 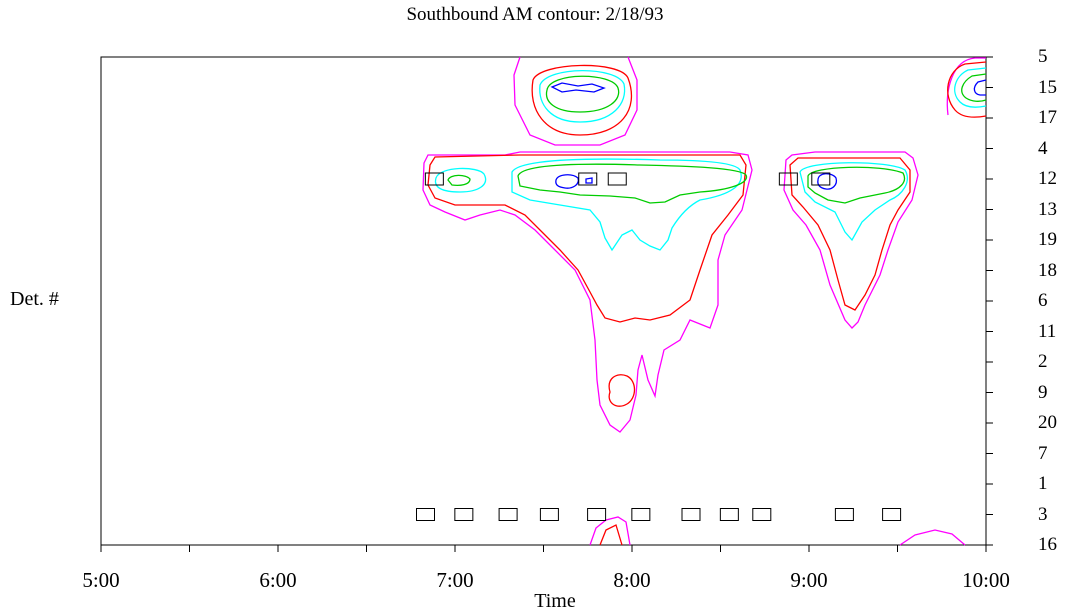 What do you see at coordinates (1043, 483) in the screenshot?
I see `y-tick-label: 1` at bounding box center [1043, 483].